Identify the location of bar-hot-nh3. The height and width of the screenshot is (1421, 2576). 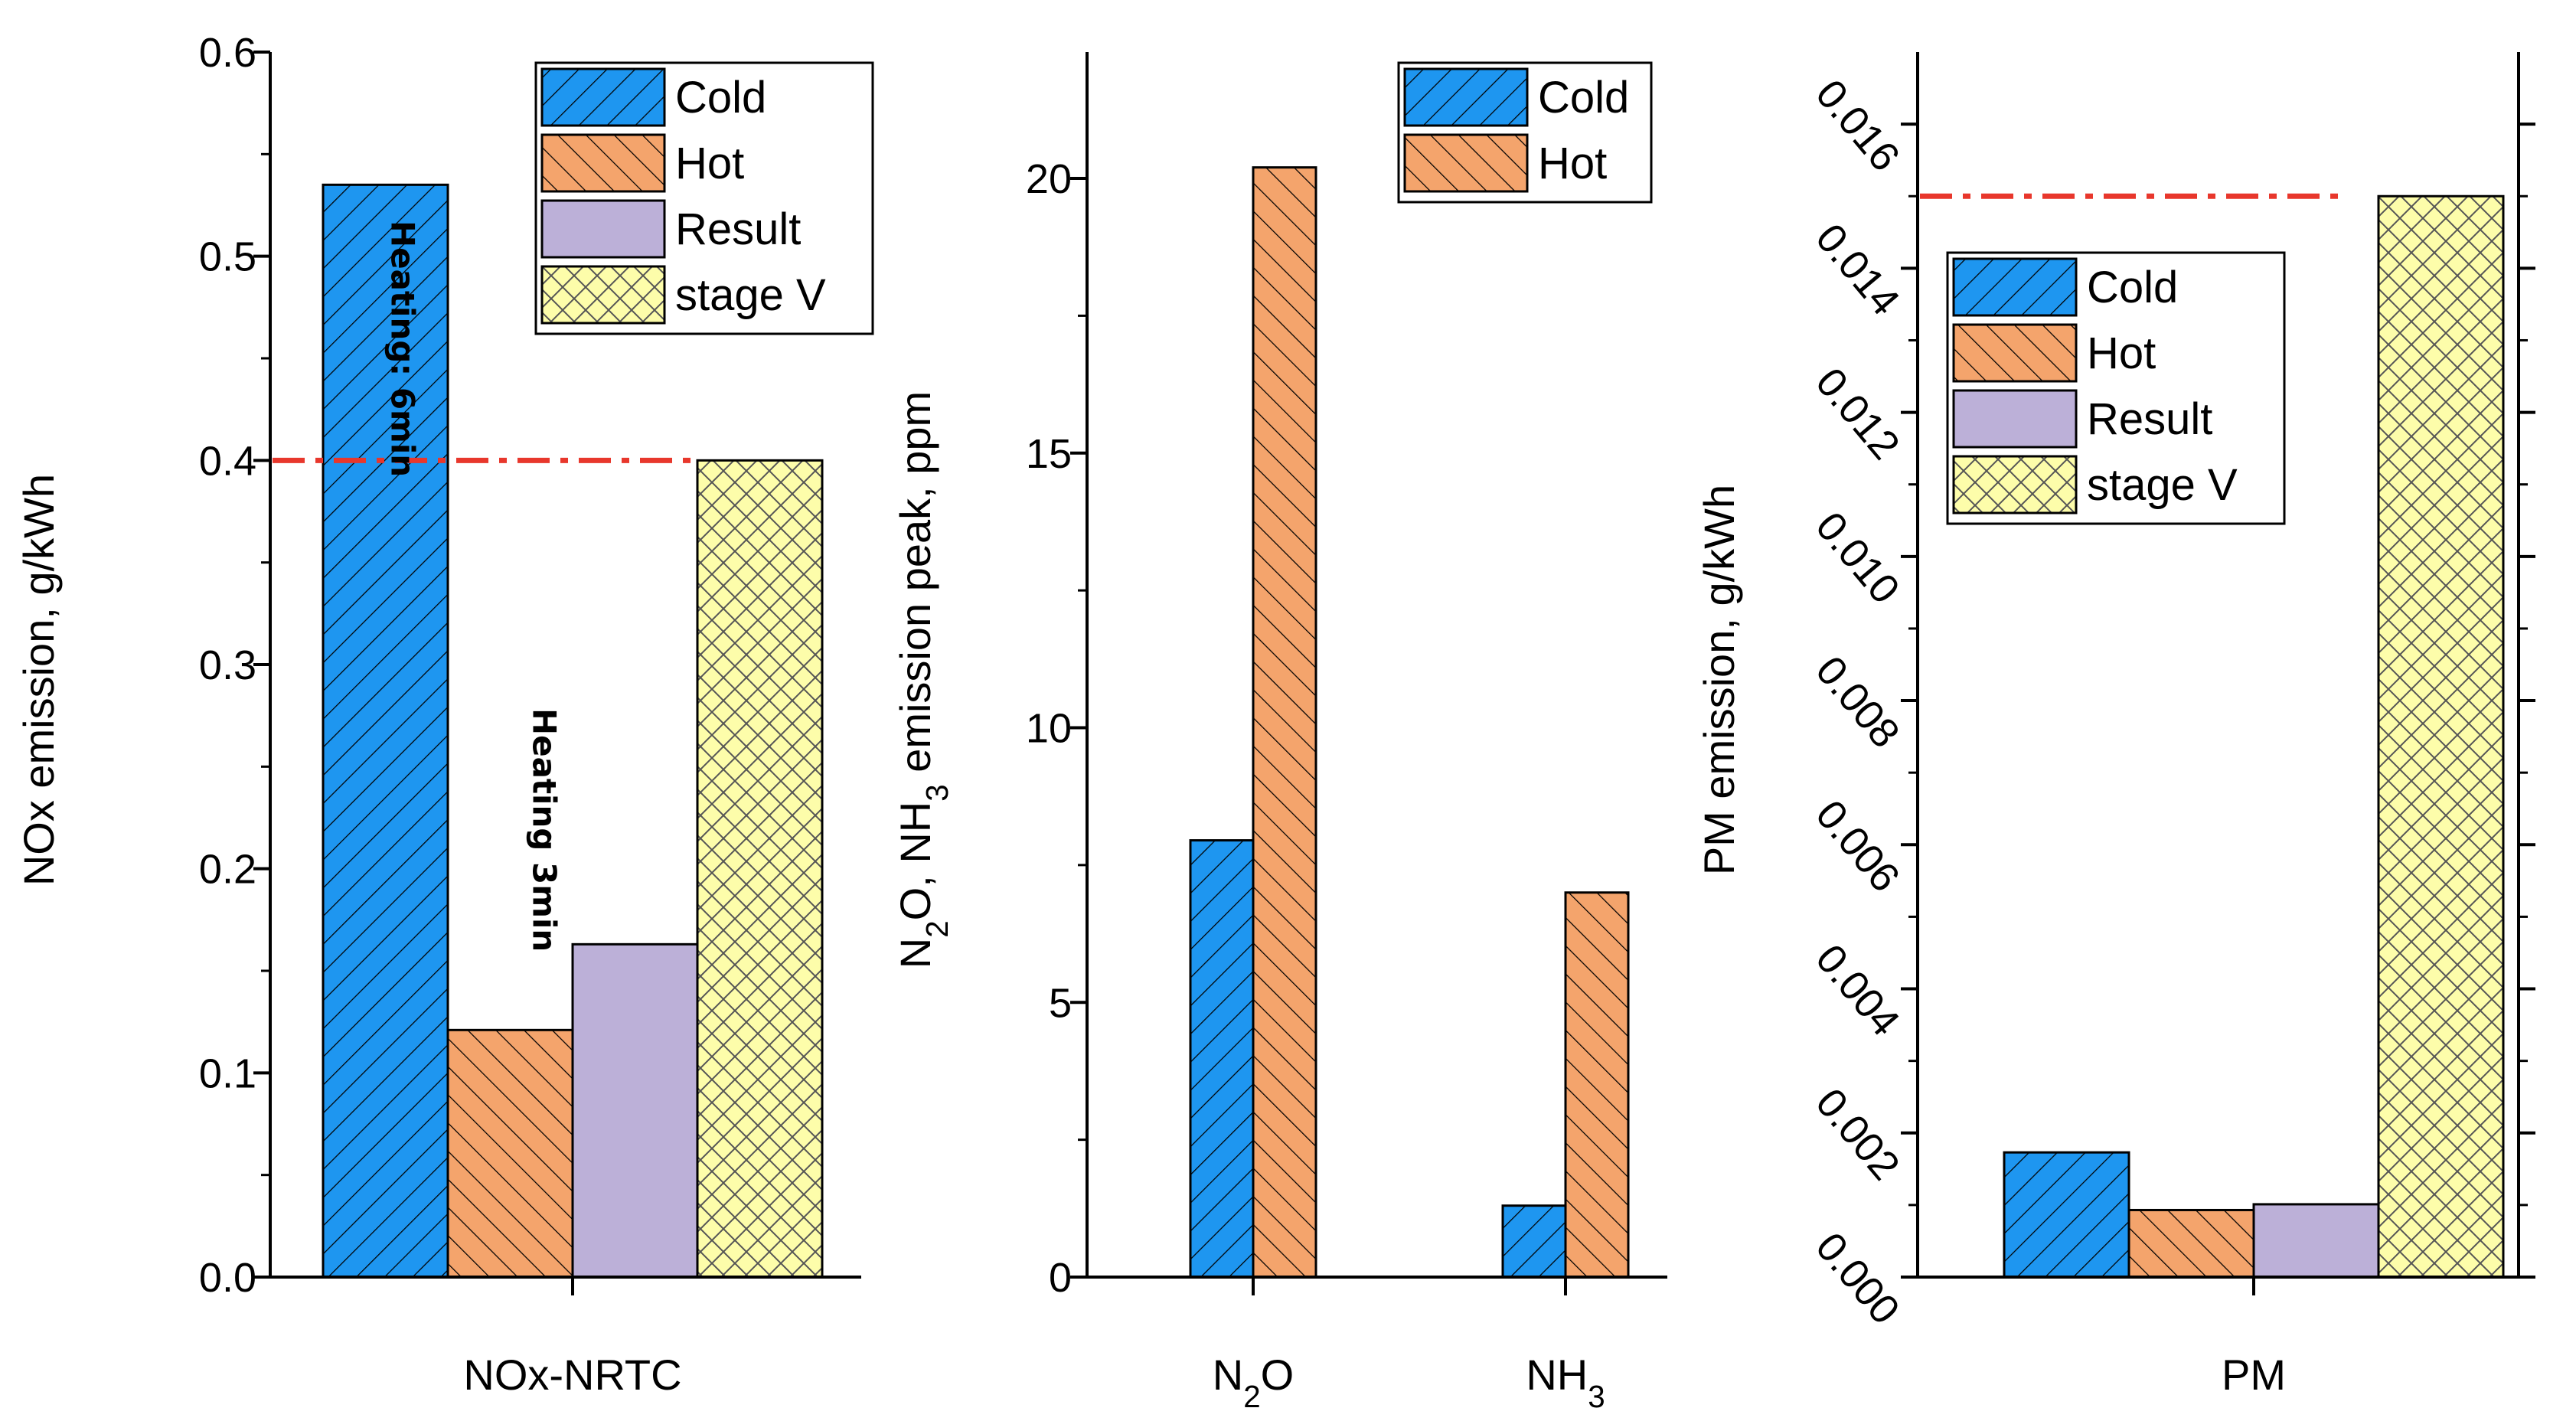
(1597, 1085).